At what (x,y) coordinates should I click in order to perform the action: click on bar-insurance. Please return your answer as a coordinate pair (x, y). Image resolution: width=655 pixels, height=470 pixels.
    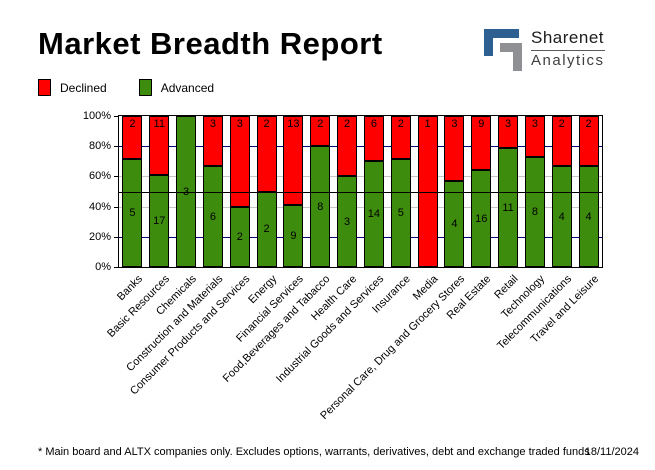
    Looking at the image, I should click on (400, 191).